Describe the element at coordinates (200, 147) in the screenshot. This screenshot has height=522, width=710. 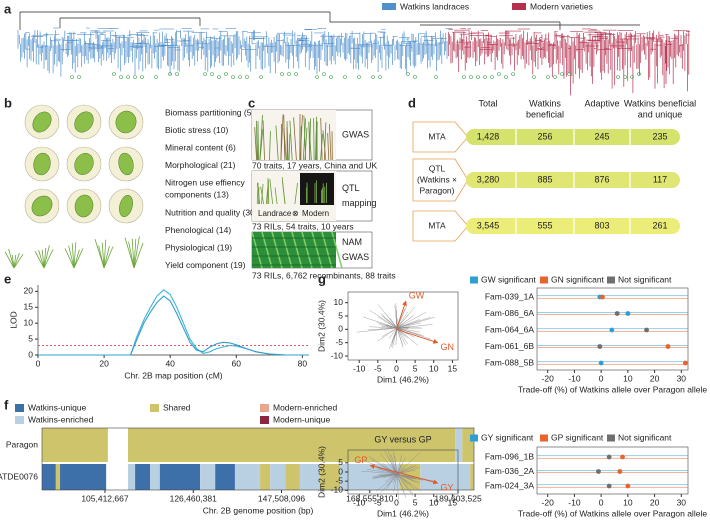
I see `trait-label: Mineral content (6)` at that location.